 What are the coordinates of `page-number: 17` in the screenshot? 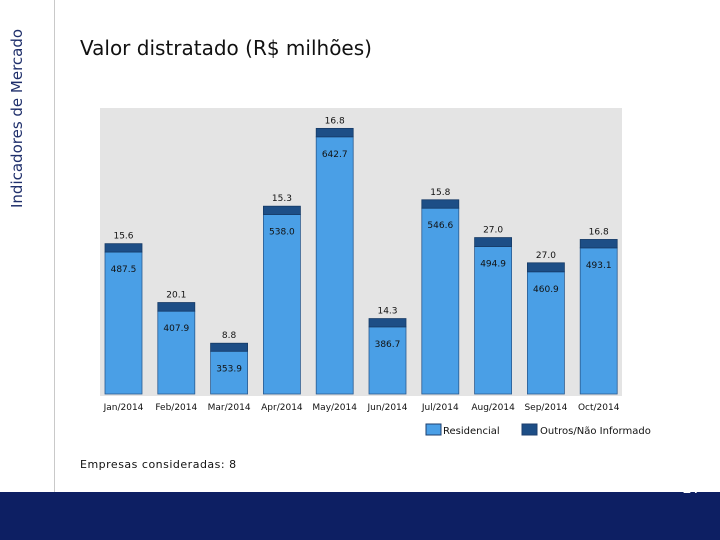 It's located at (691, 487).